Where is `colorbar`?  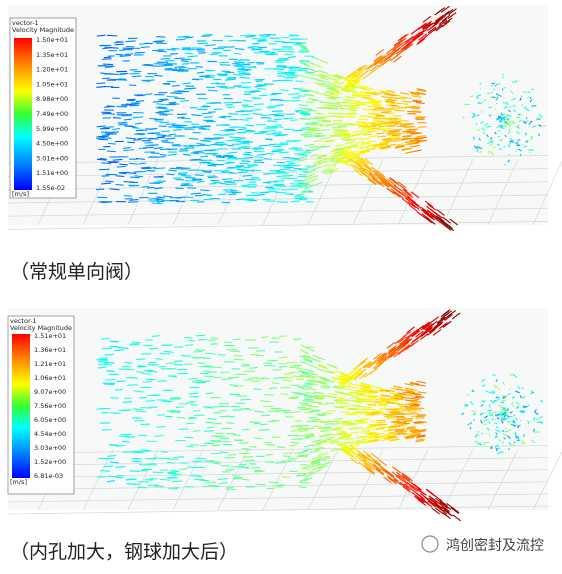
colorbar is located at coordinates (23, 114).